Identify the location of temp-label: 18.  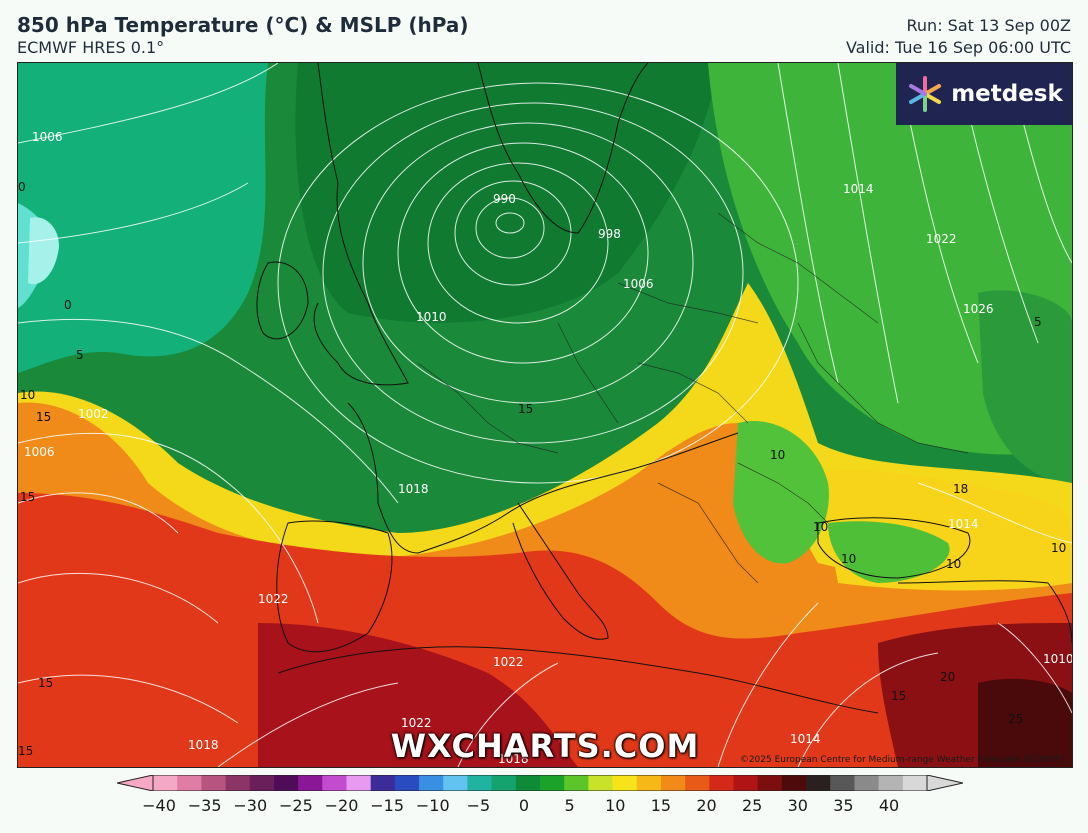
(960, 489).